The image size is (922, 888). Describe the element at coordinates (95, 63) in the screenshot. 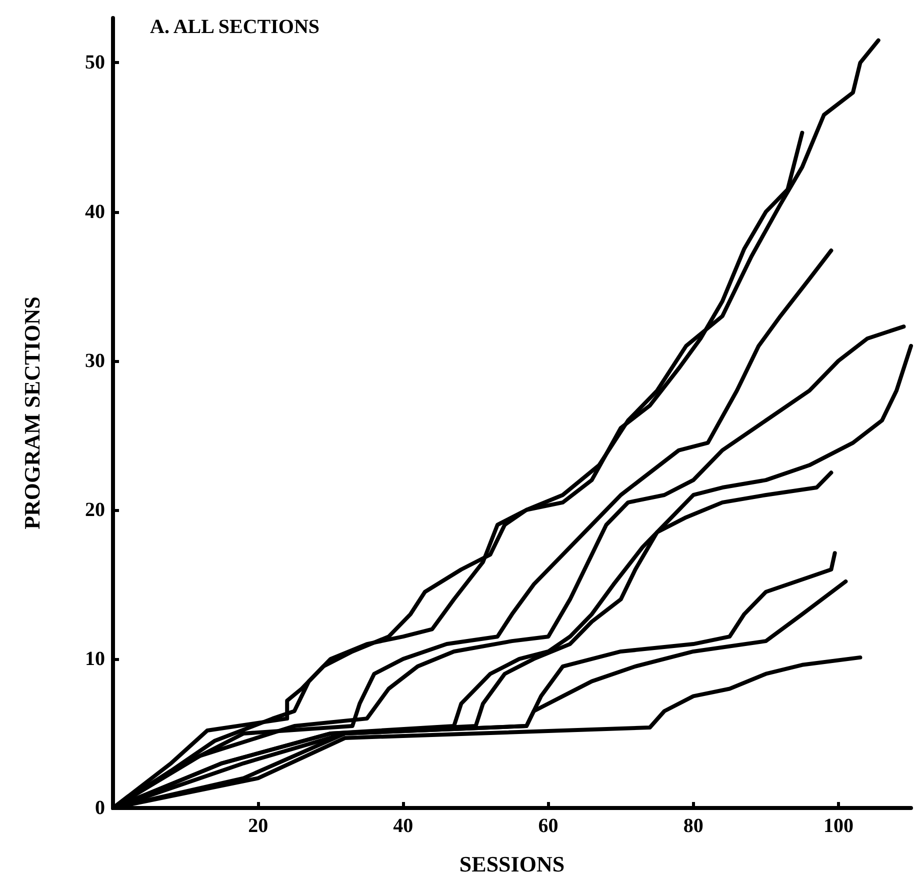

I see `y-tick-label: 50` at that location.